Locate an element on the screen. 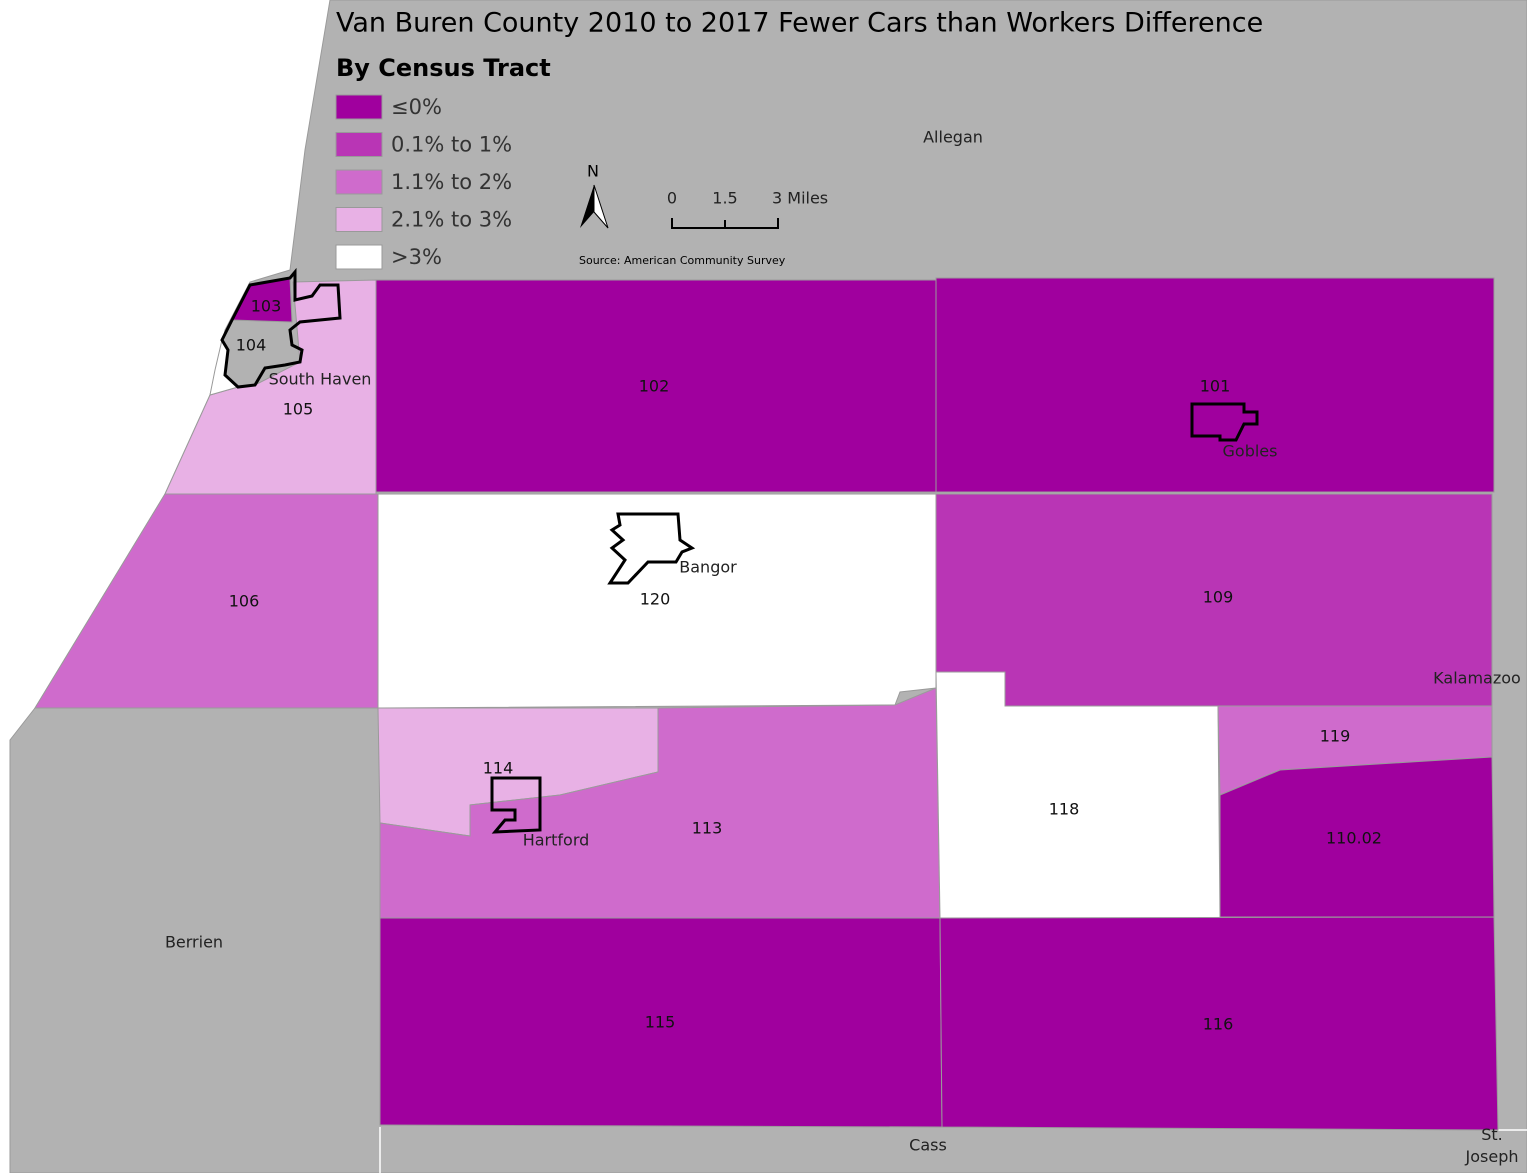  tract-label: 113 is located at coordinates (707, 828).